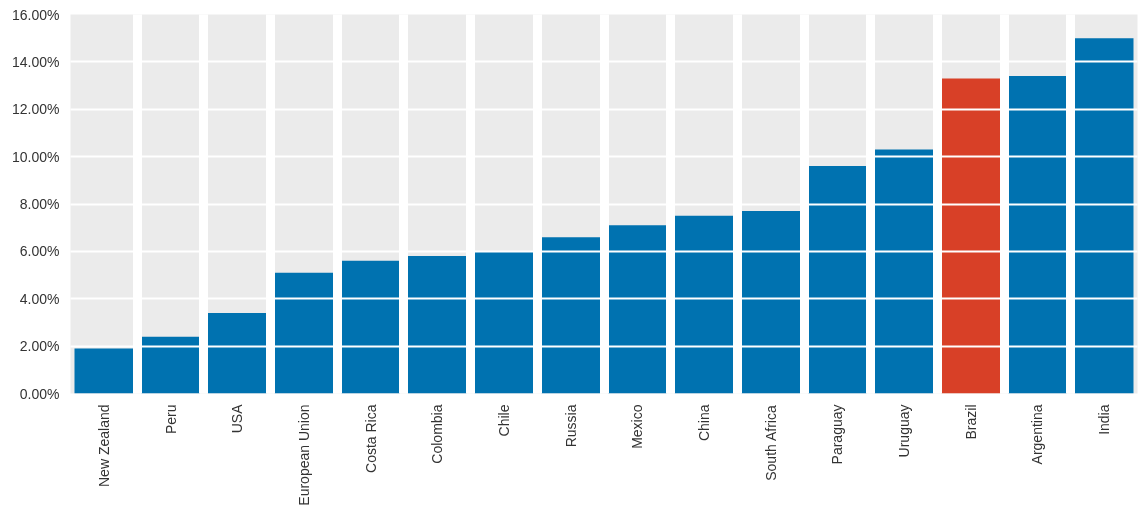 The width and height of the screenshot is (1142, 508). I want to click on x-tick-label: South Africa, so click(770, 443).